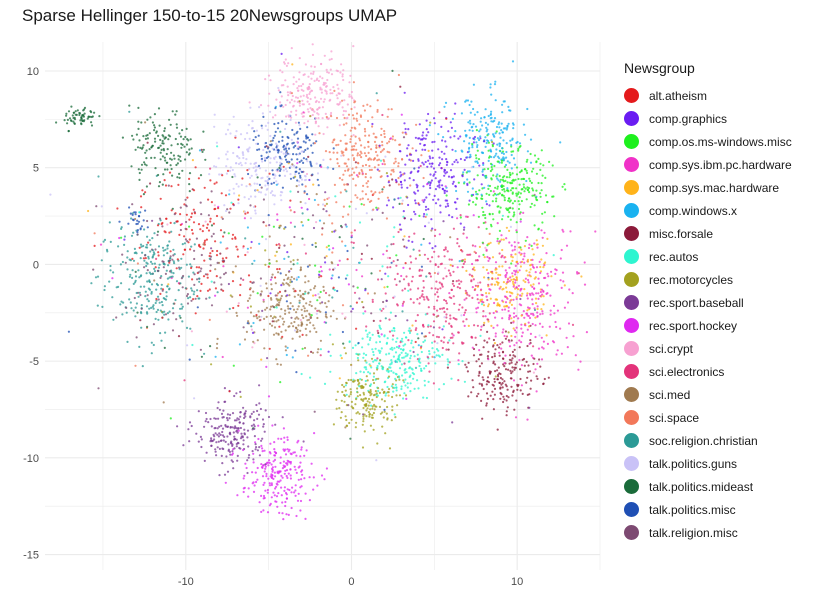 Image resolution: width=821 pixels, height=616 pixels. I want to click on legend-title: Newsgroup, so click(659, 68).